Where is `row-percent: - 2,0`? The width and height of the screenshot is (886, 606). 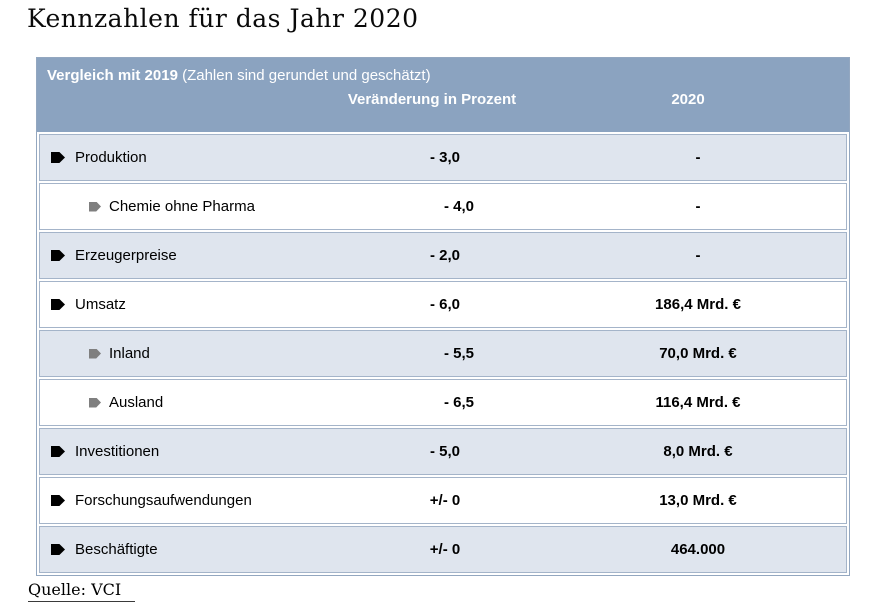
row-percent: - 2,0 is located at coordinates (444, 255).